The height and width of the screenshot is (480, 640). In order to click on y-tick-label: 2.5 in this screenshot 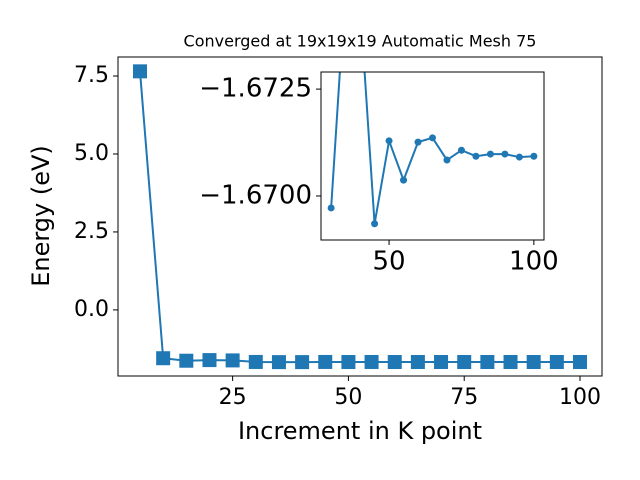, I will do `click(91, 231)`.